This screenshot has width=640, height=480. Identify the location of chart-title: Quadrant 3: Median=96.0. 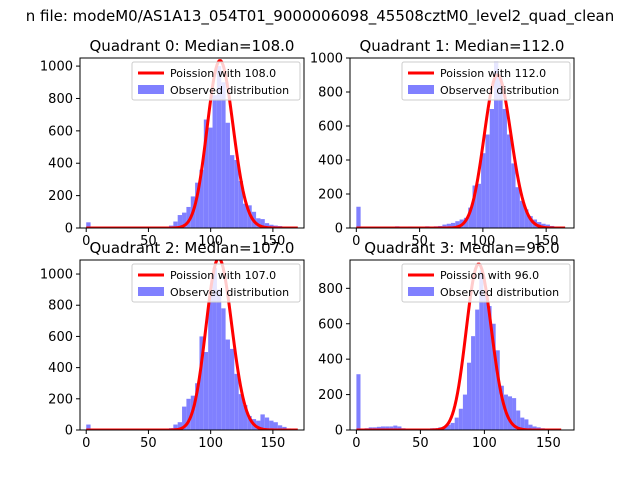
(461, 248).